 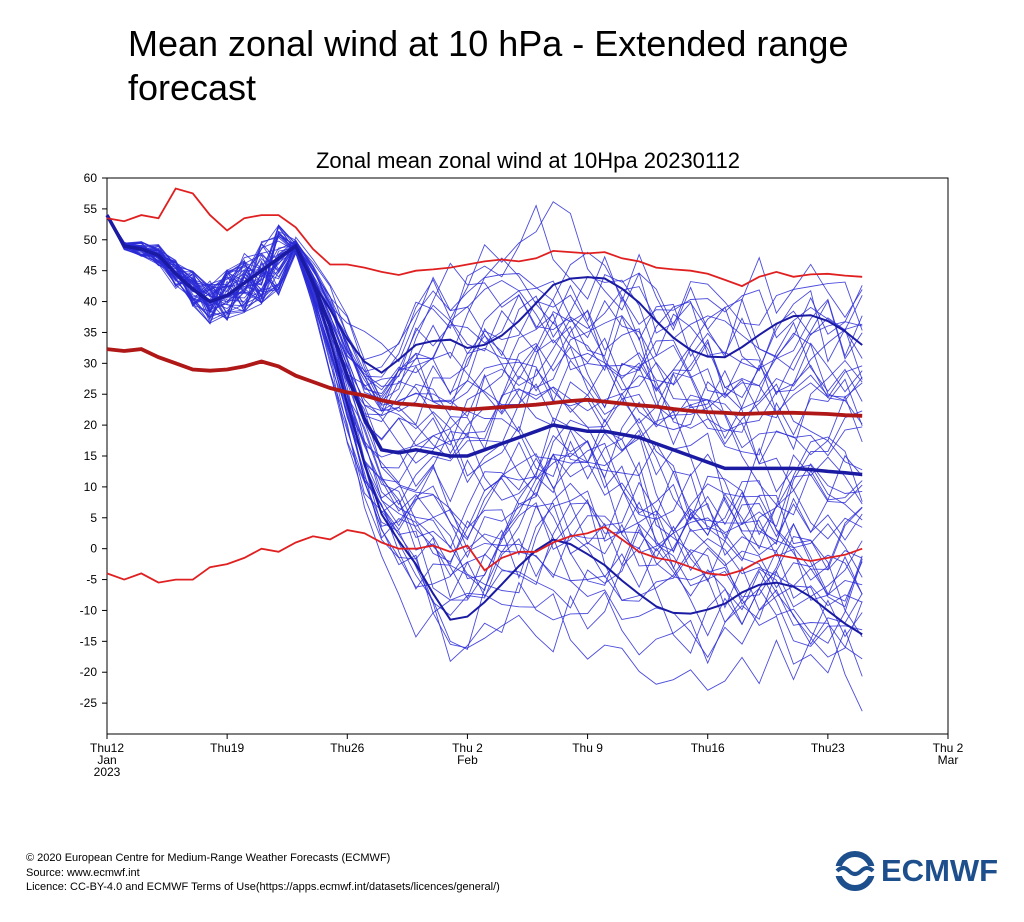 I want to click on y-tick-label: 35, so click(x=91, y=332).